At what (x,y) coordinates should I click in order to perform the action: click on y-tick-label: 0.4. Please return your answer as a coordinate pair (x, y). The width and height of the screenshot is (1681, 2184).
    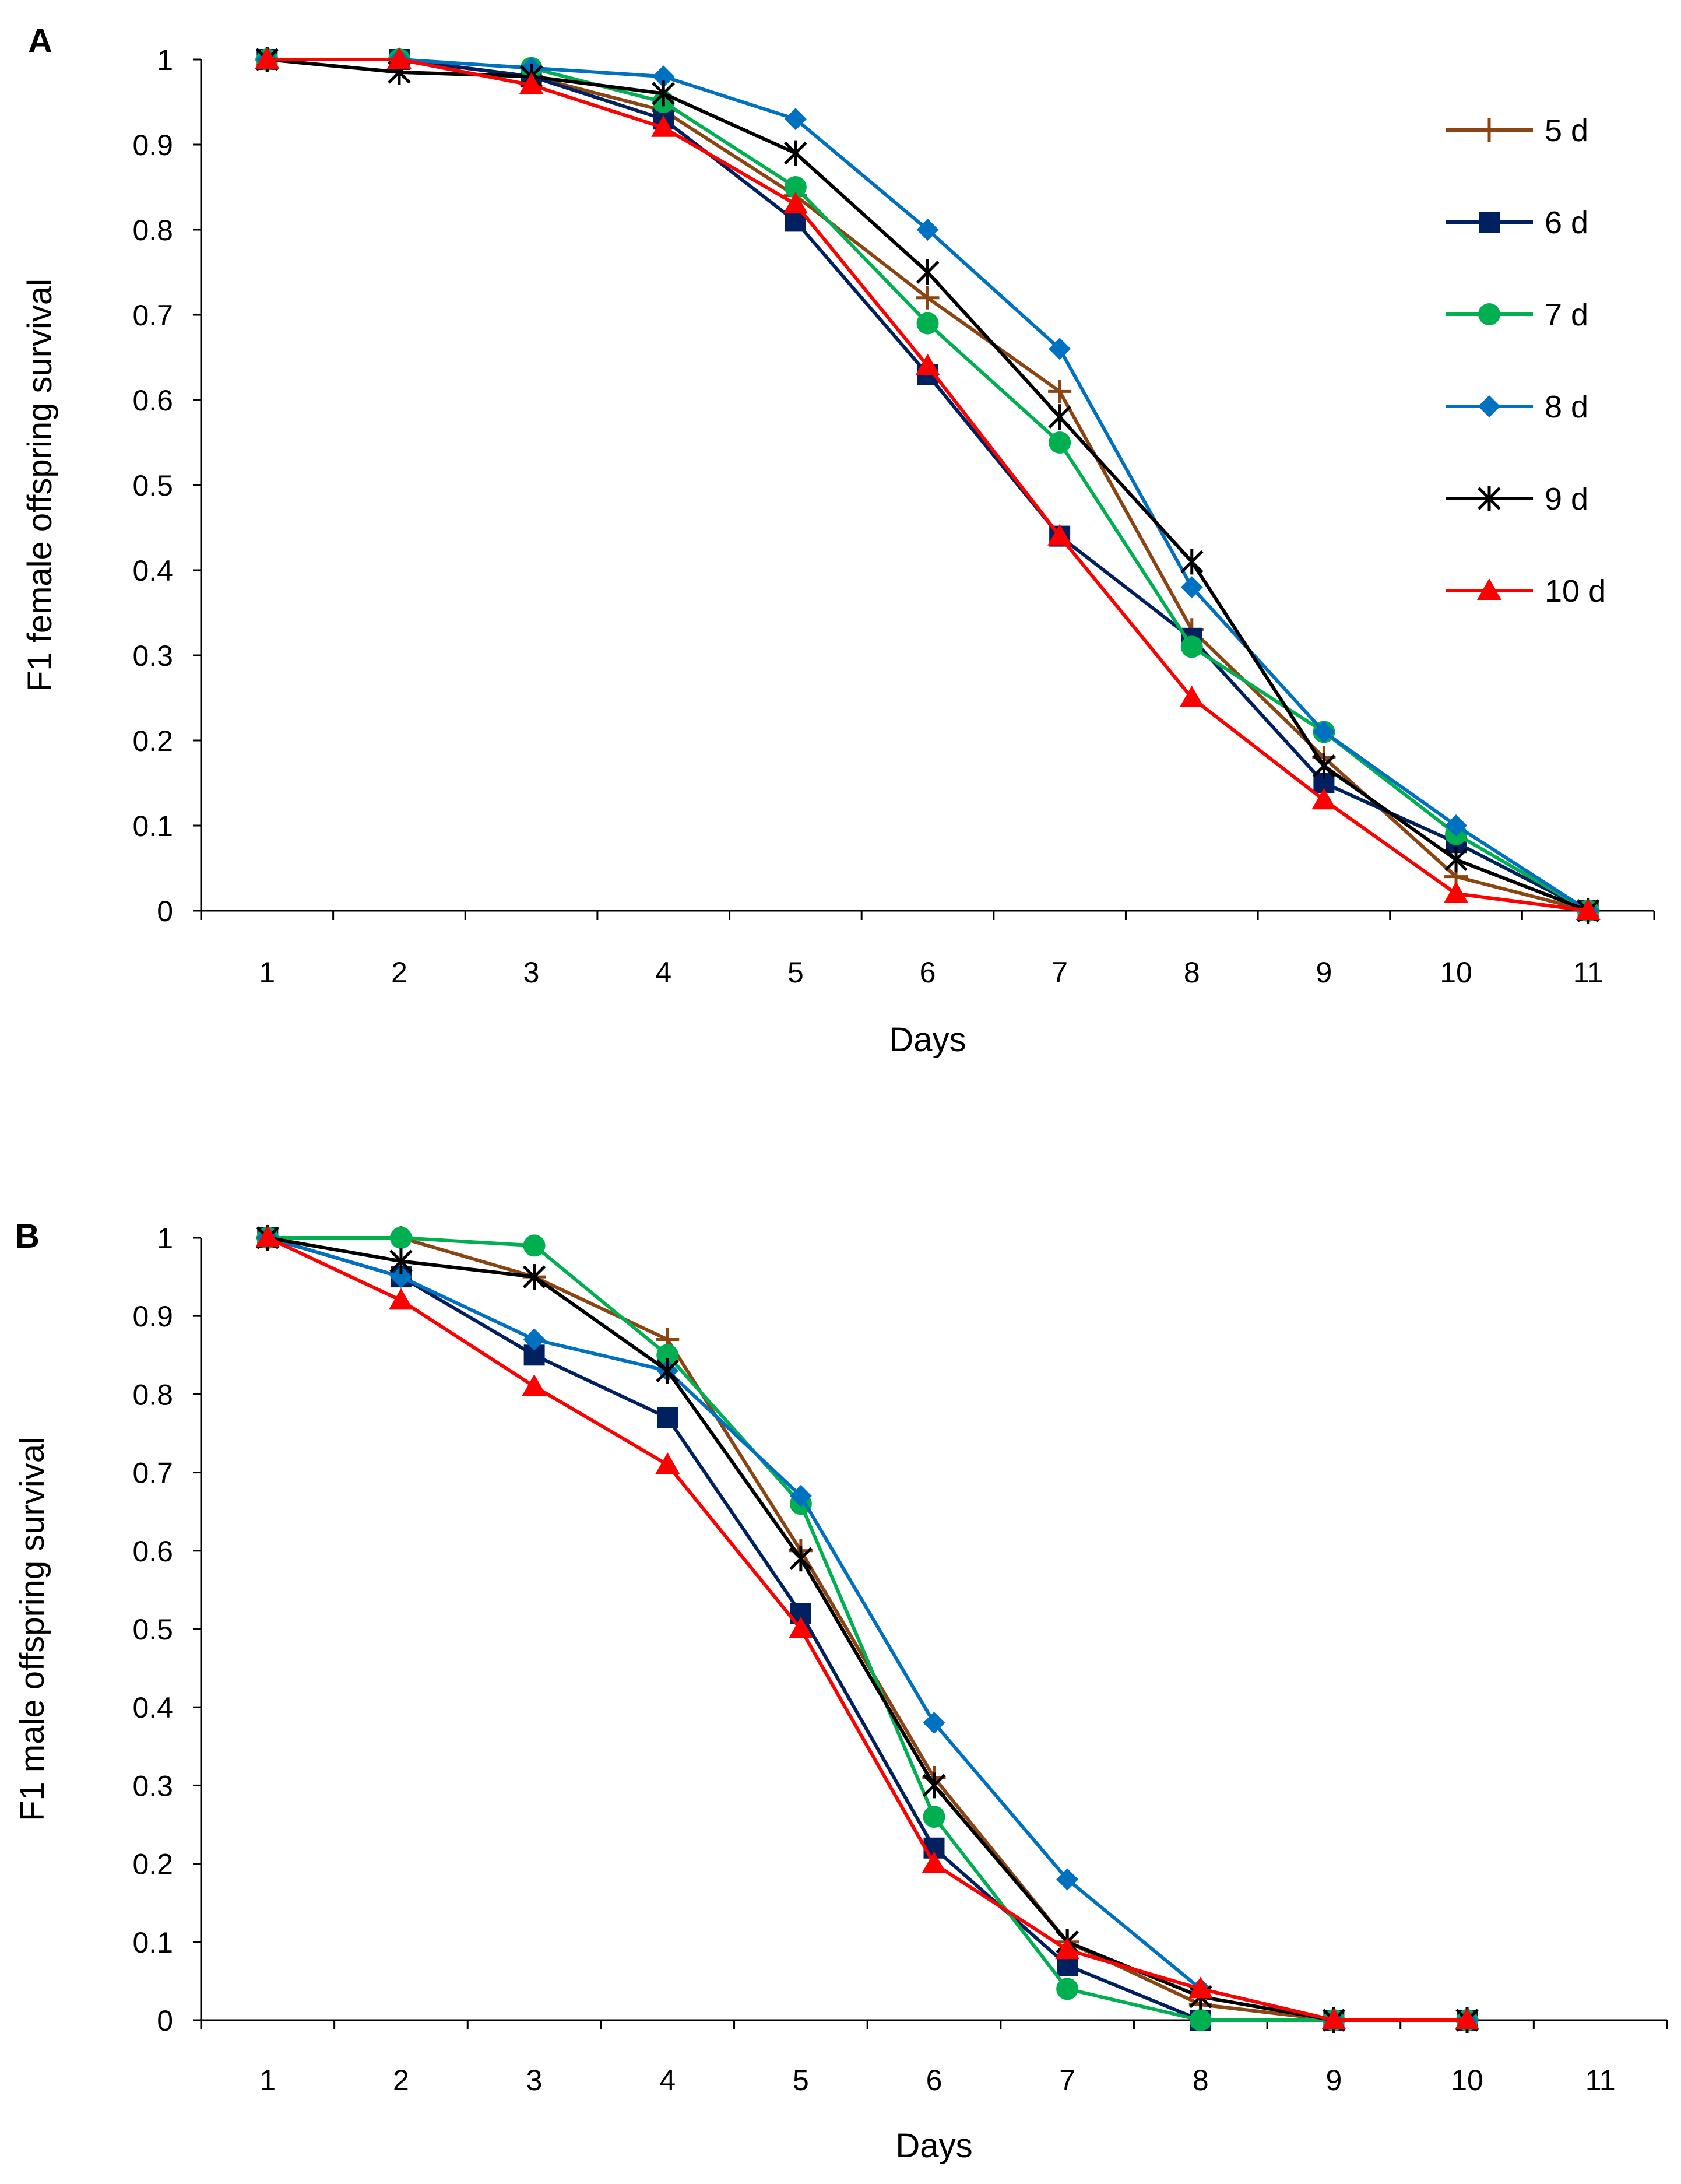
    Looking at the image, I should click on (152, 570).